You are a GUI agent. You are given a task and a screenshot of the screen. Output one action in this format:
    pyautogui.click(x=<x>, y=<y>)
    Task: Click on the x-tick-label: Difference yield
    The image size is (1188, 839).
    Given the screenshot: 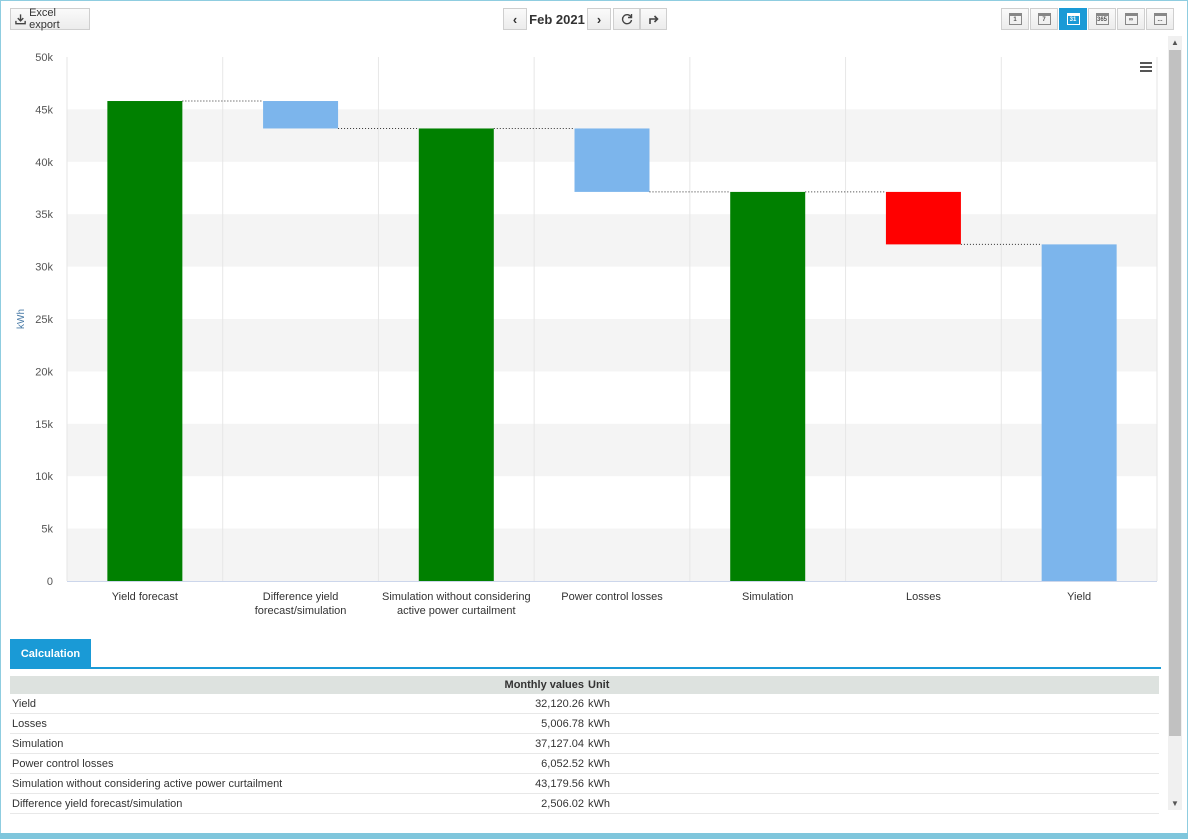 What is the action you would take?
    pyautogui.click(x=301, y=597)
    